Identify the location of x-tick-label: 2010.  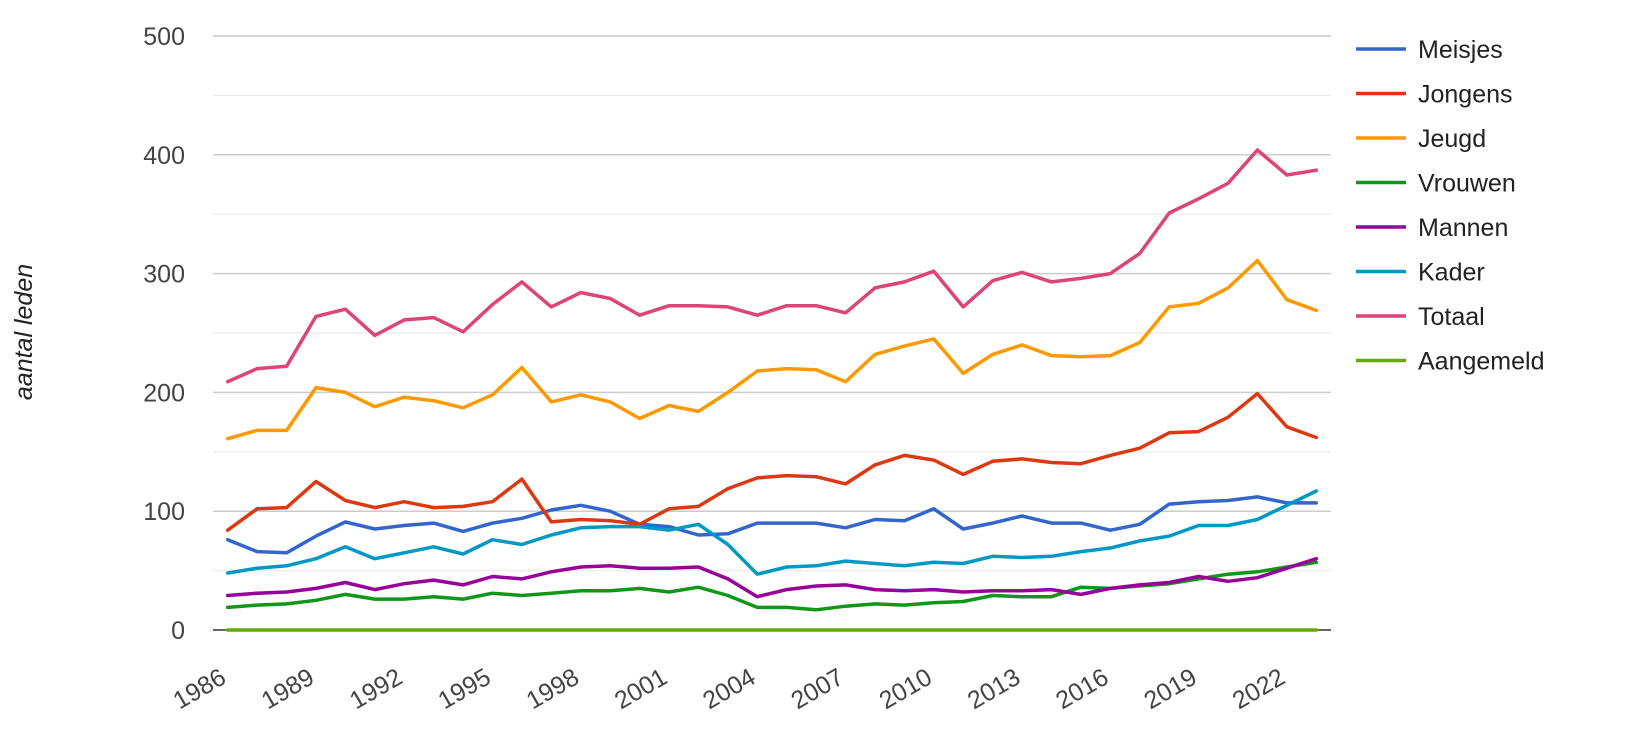
(906, 689).